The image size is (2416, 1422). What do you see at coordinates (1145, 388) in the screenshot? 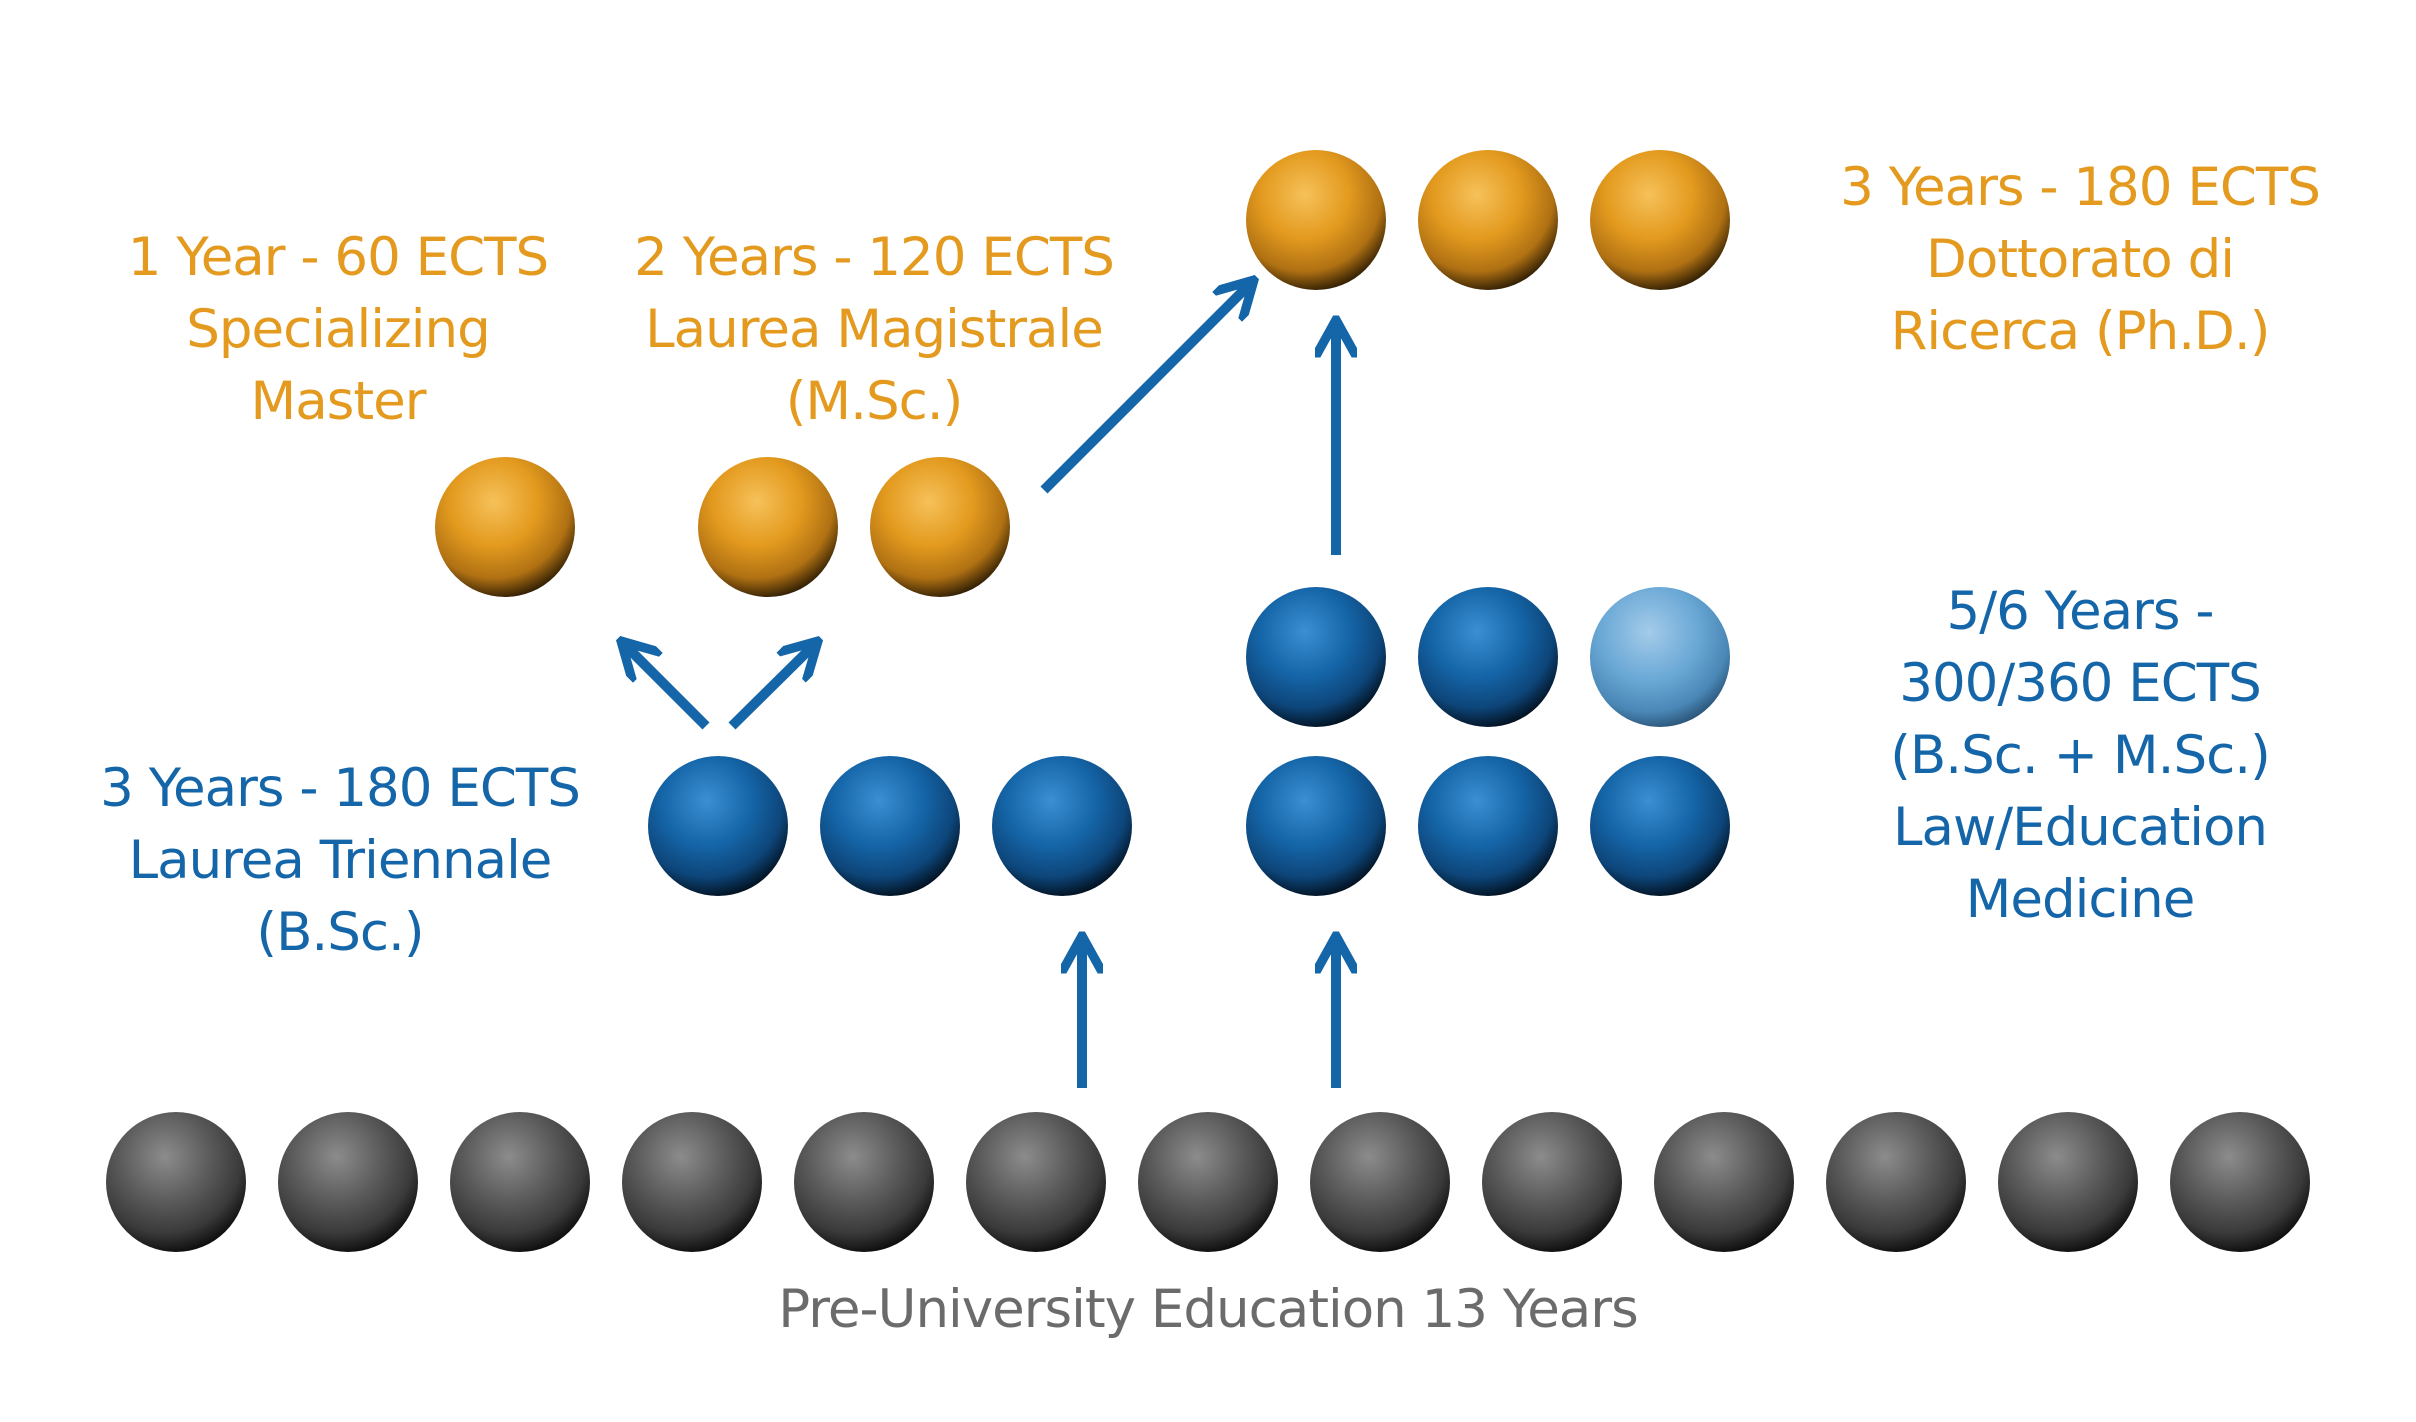
I see `arrow-magistrale-to-phd` at bounding box center [1145, 388].